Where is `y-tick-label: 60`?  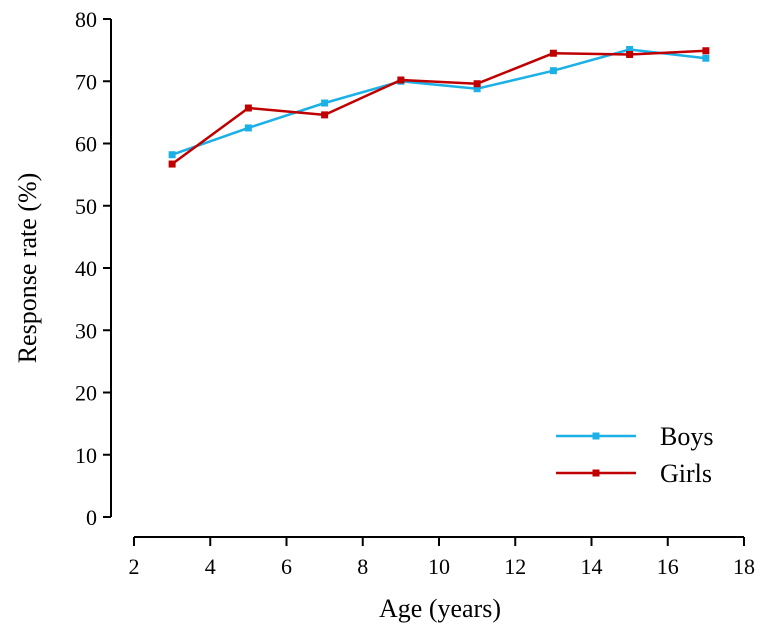 y-tick-label: 60 is located at coordinates (86, 144).